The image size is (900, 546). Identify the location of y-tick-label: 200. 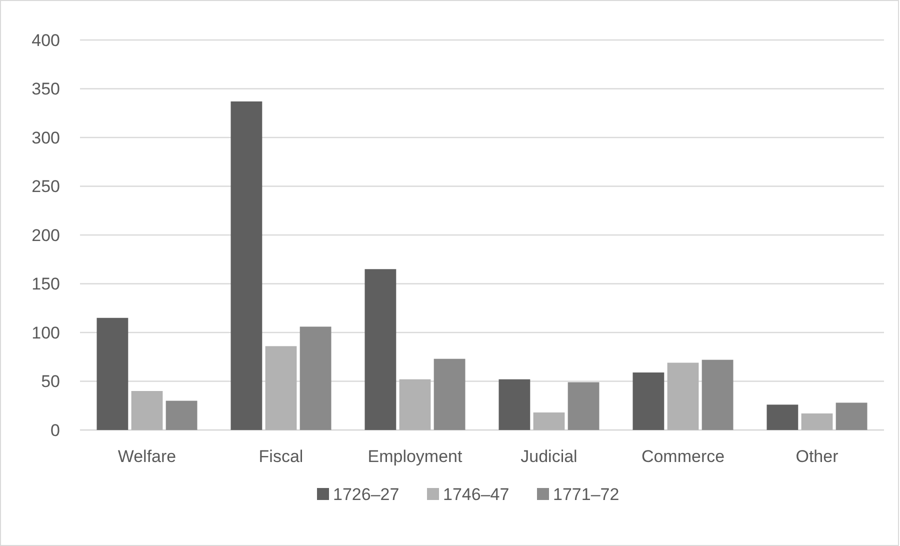
(46, 235).